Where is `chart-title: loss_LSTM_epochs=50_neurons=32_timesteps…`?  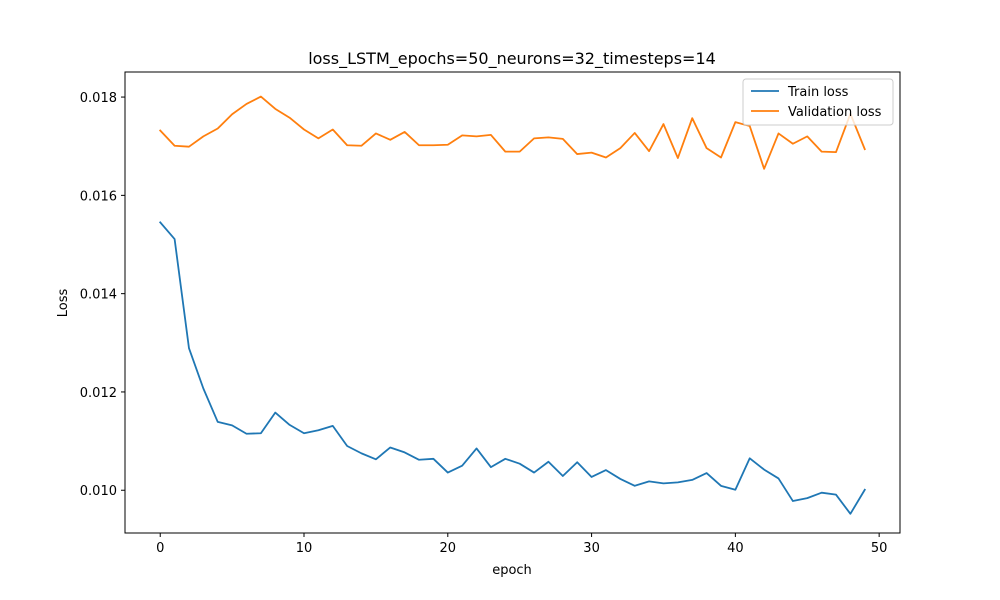 chart-title: loss_LSTM_epochs=50_neurons=32_timesteps… is located at coordinates (512, 59).